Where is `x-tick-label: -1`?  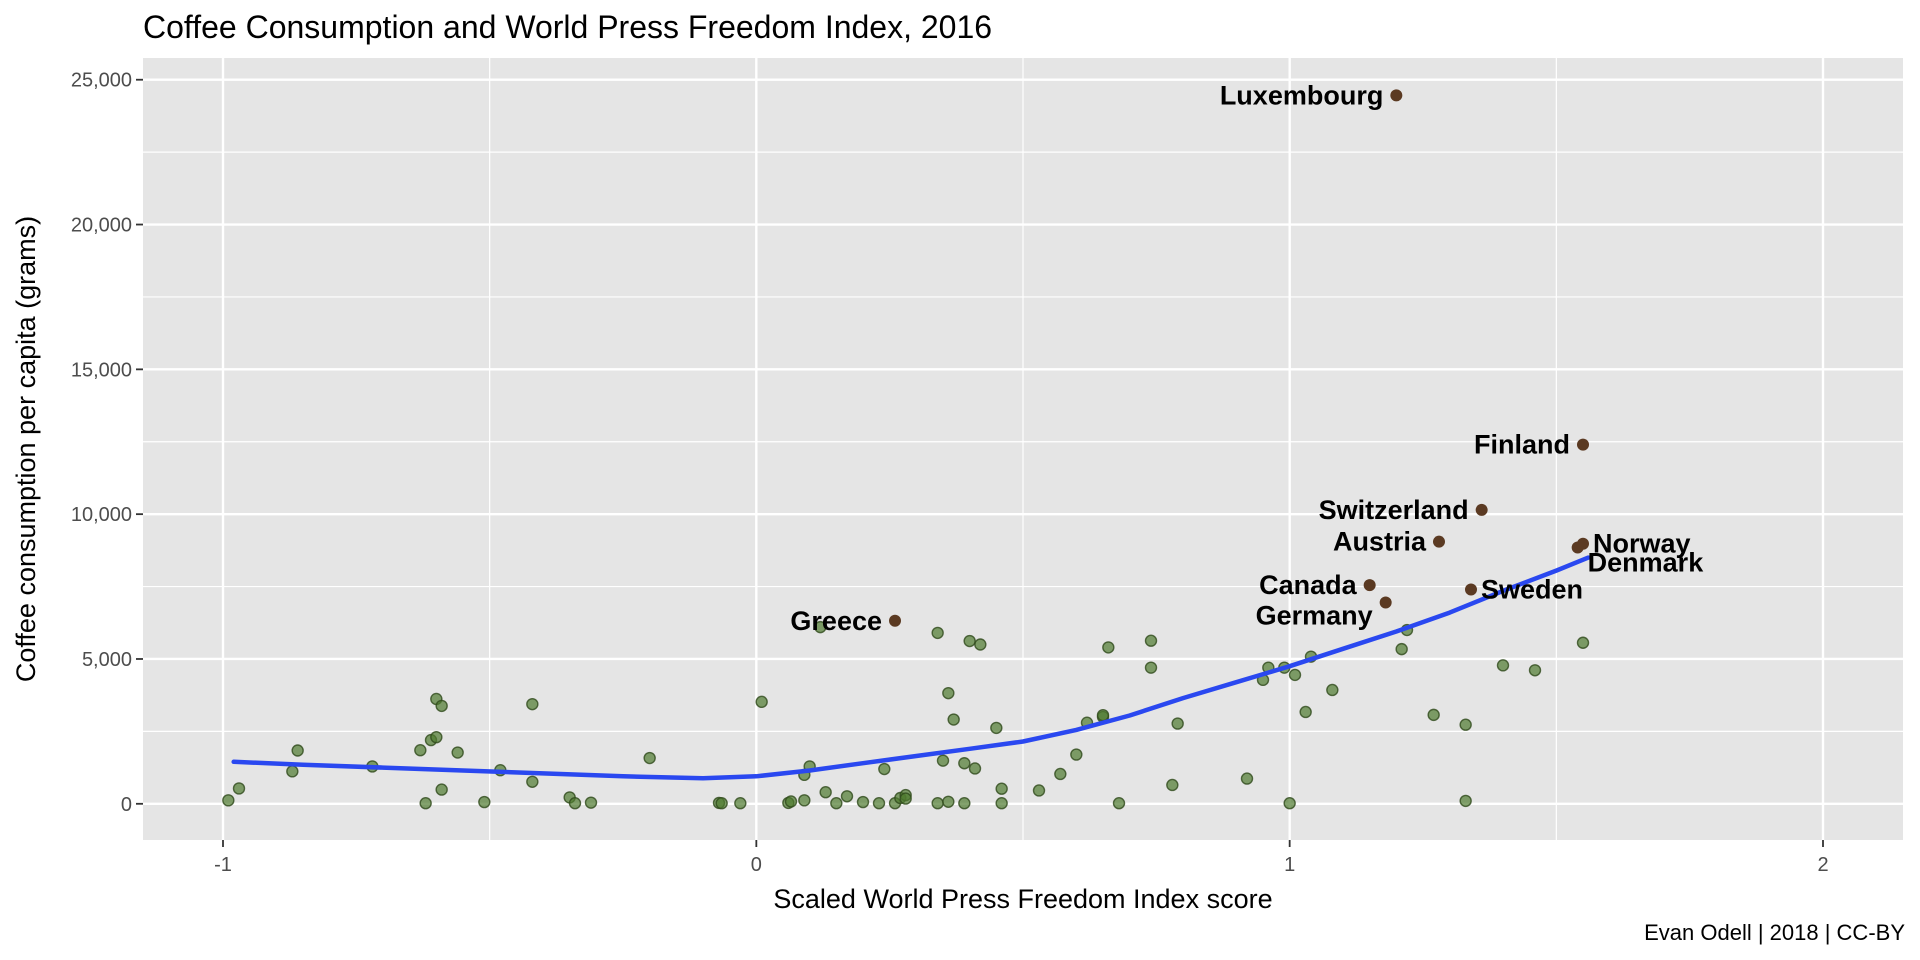
x-tick-label: -1 is located at coordinates (223, 865).